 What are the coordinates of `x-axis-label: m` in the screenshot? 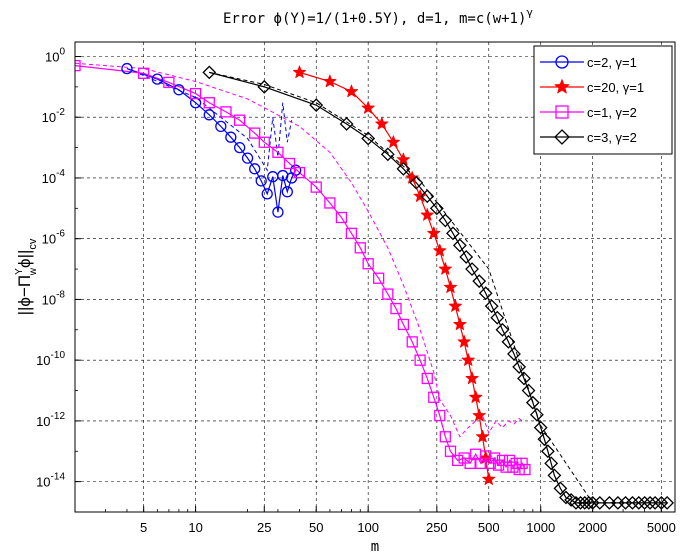 It's located at (375, 547).